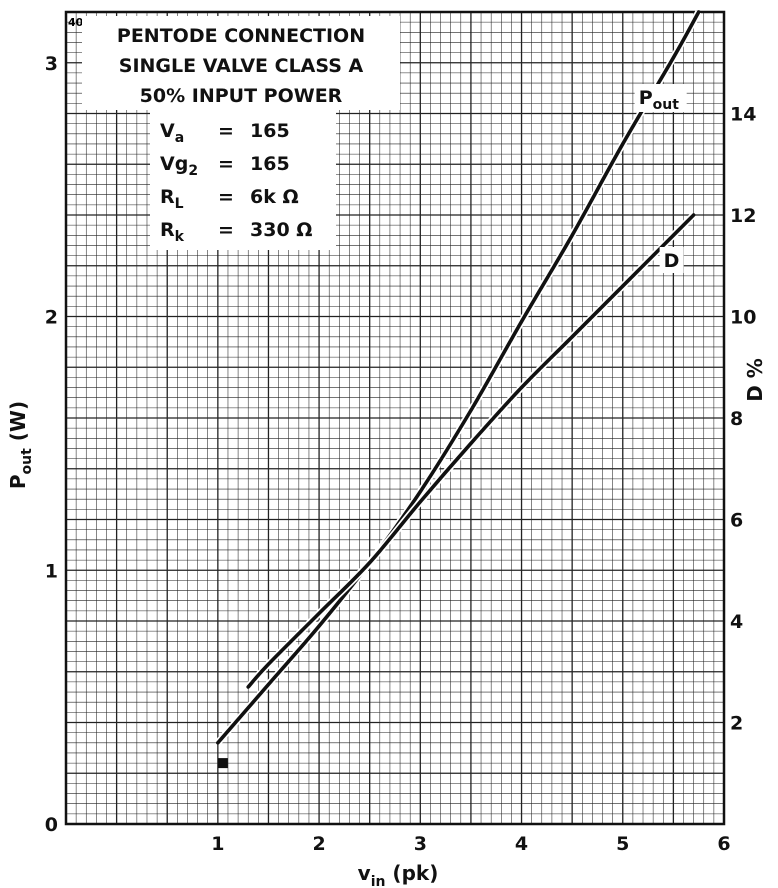  What do you see at coordinates (723, 844) in the screenshot?
I see `x-tick-label: 6` at bounding box center [723, 844].